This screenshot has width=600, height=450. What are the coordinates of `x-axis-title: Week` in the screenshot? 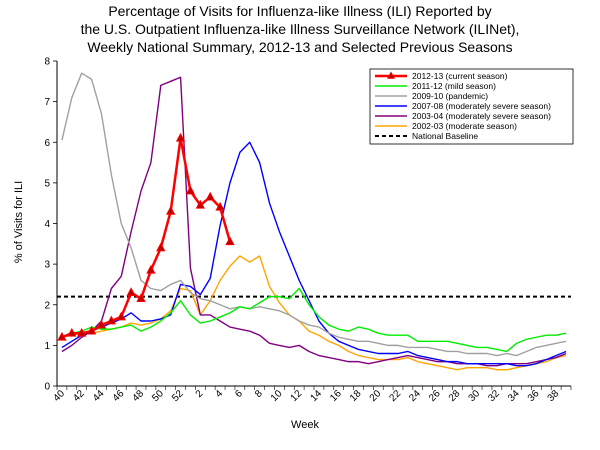 It's located at (305, 425).